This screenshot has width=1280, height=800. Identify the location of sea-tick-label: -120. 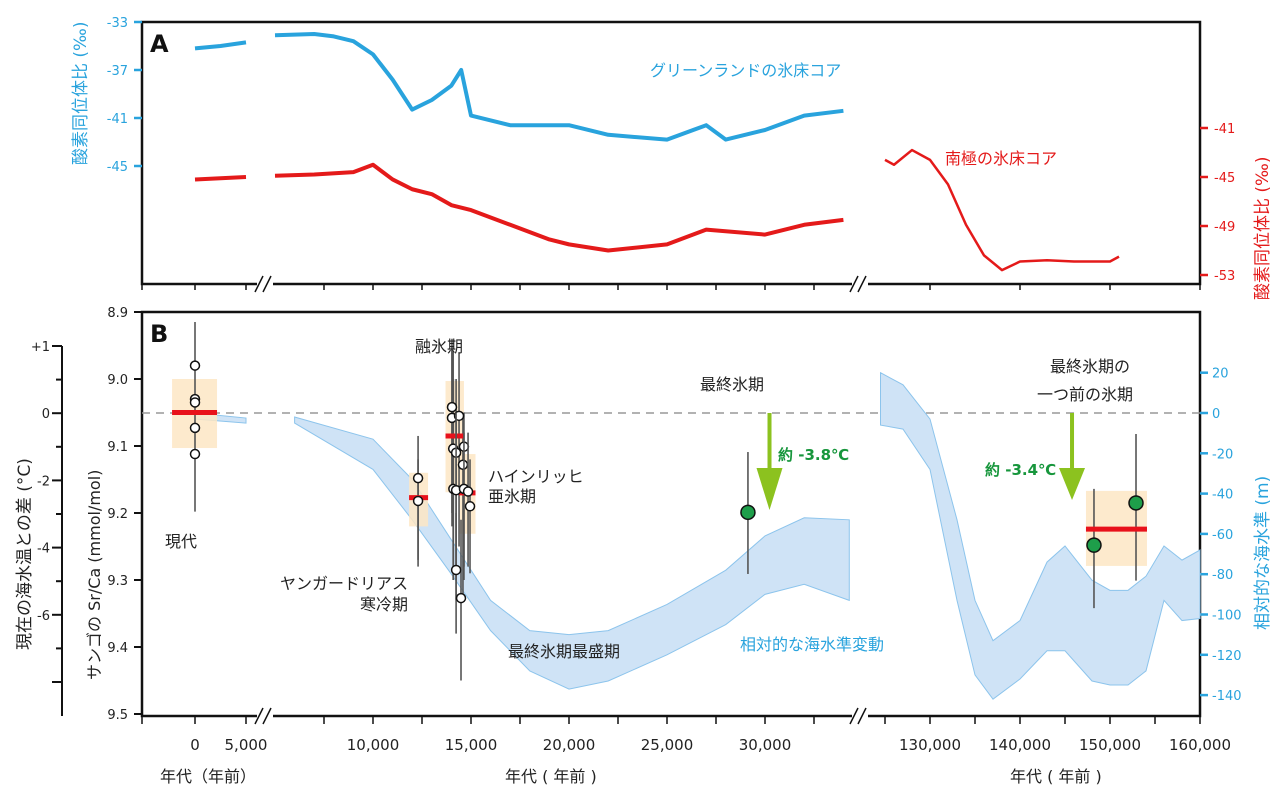
(1227, 656).